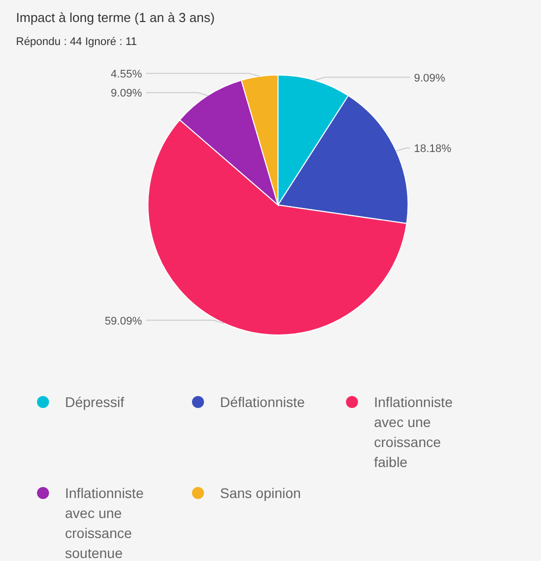 Image resolution: width=541 pixels, height=561 pixels. Describe the element at coordinates (115, 17) in the screenshot. I see `chart-title: Impact à long terme (1 an à 3 ans)` at that location.